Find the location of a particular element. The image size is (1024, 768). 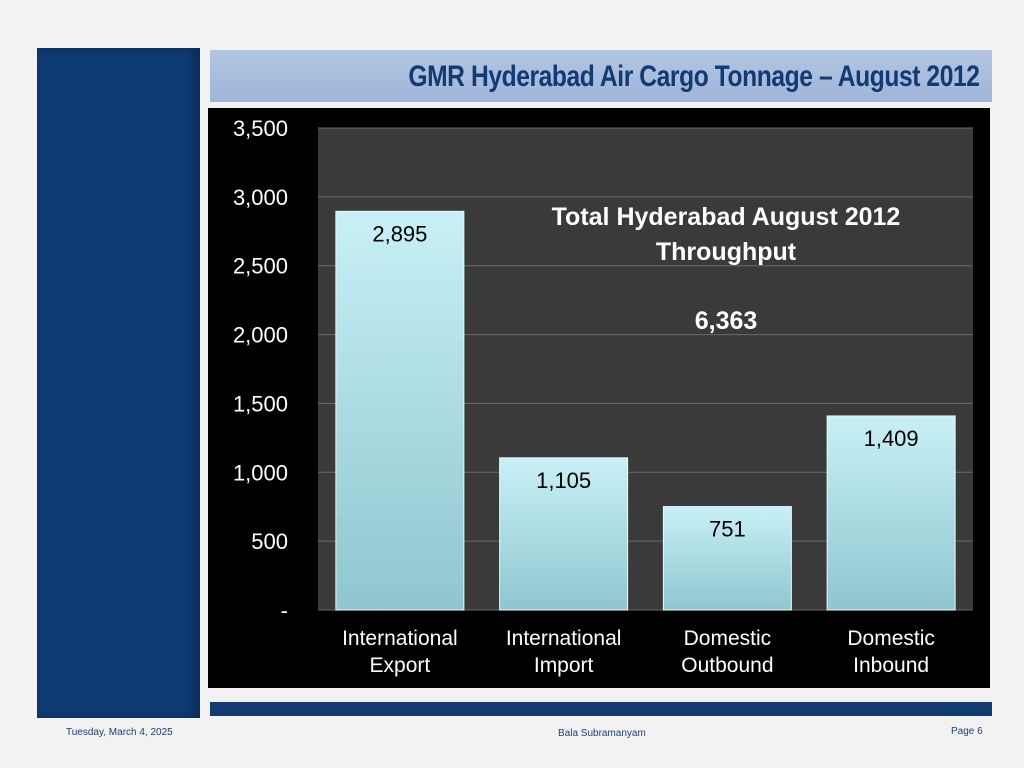

y-tick-label: 1,500 is located at coordinates (260, 403).